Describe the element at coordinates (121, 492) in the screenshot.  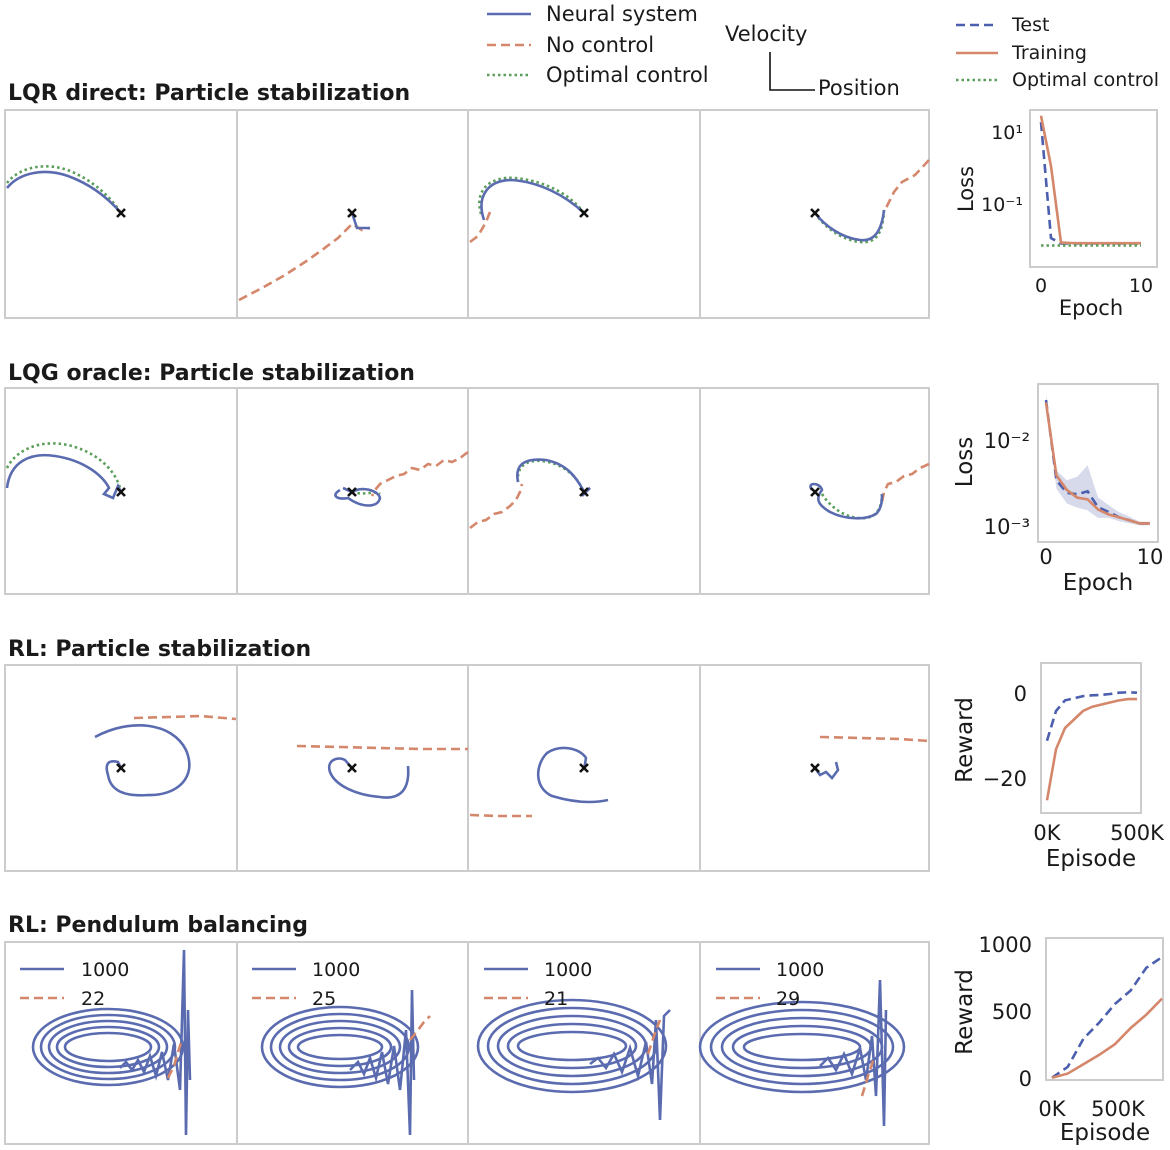
I see `lqg-p1-target-marker` at that location.